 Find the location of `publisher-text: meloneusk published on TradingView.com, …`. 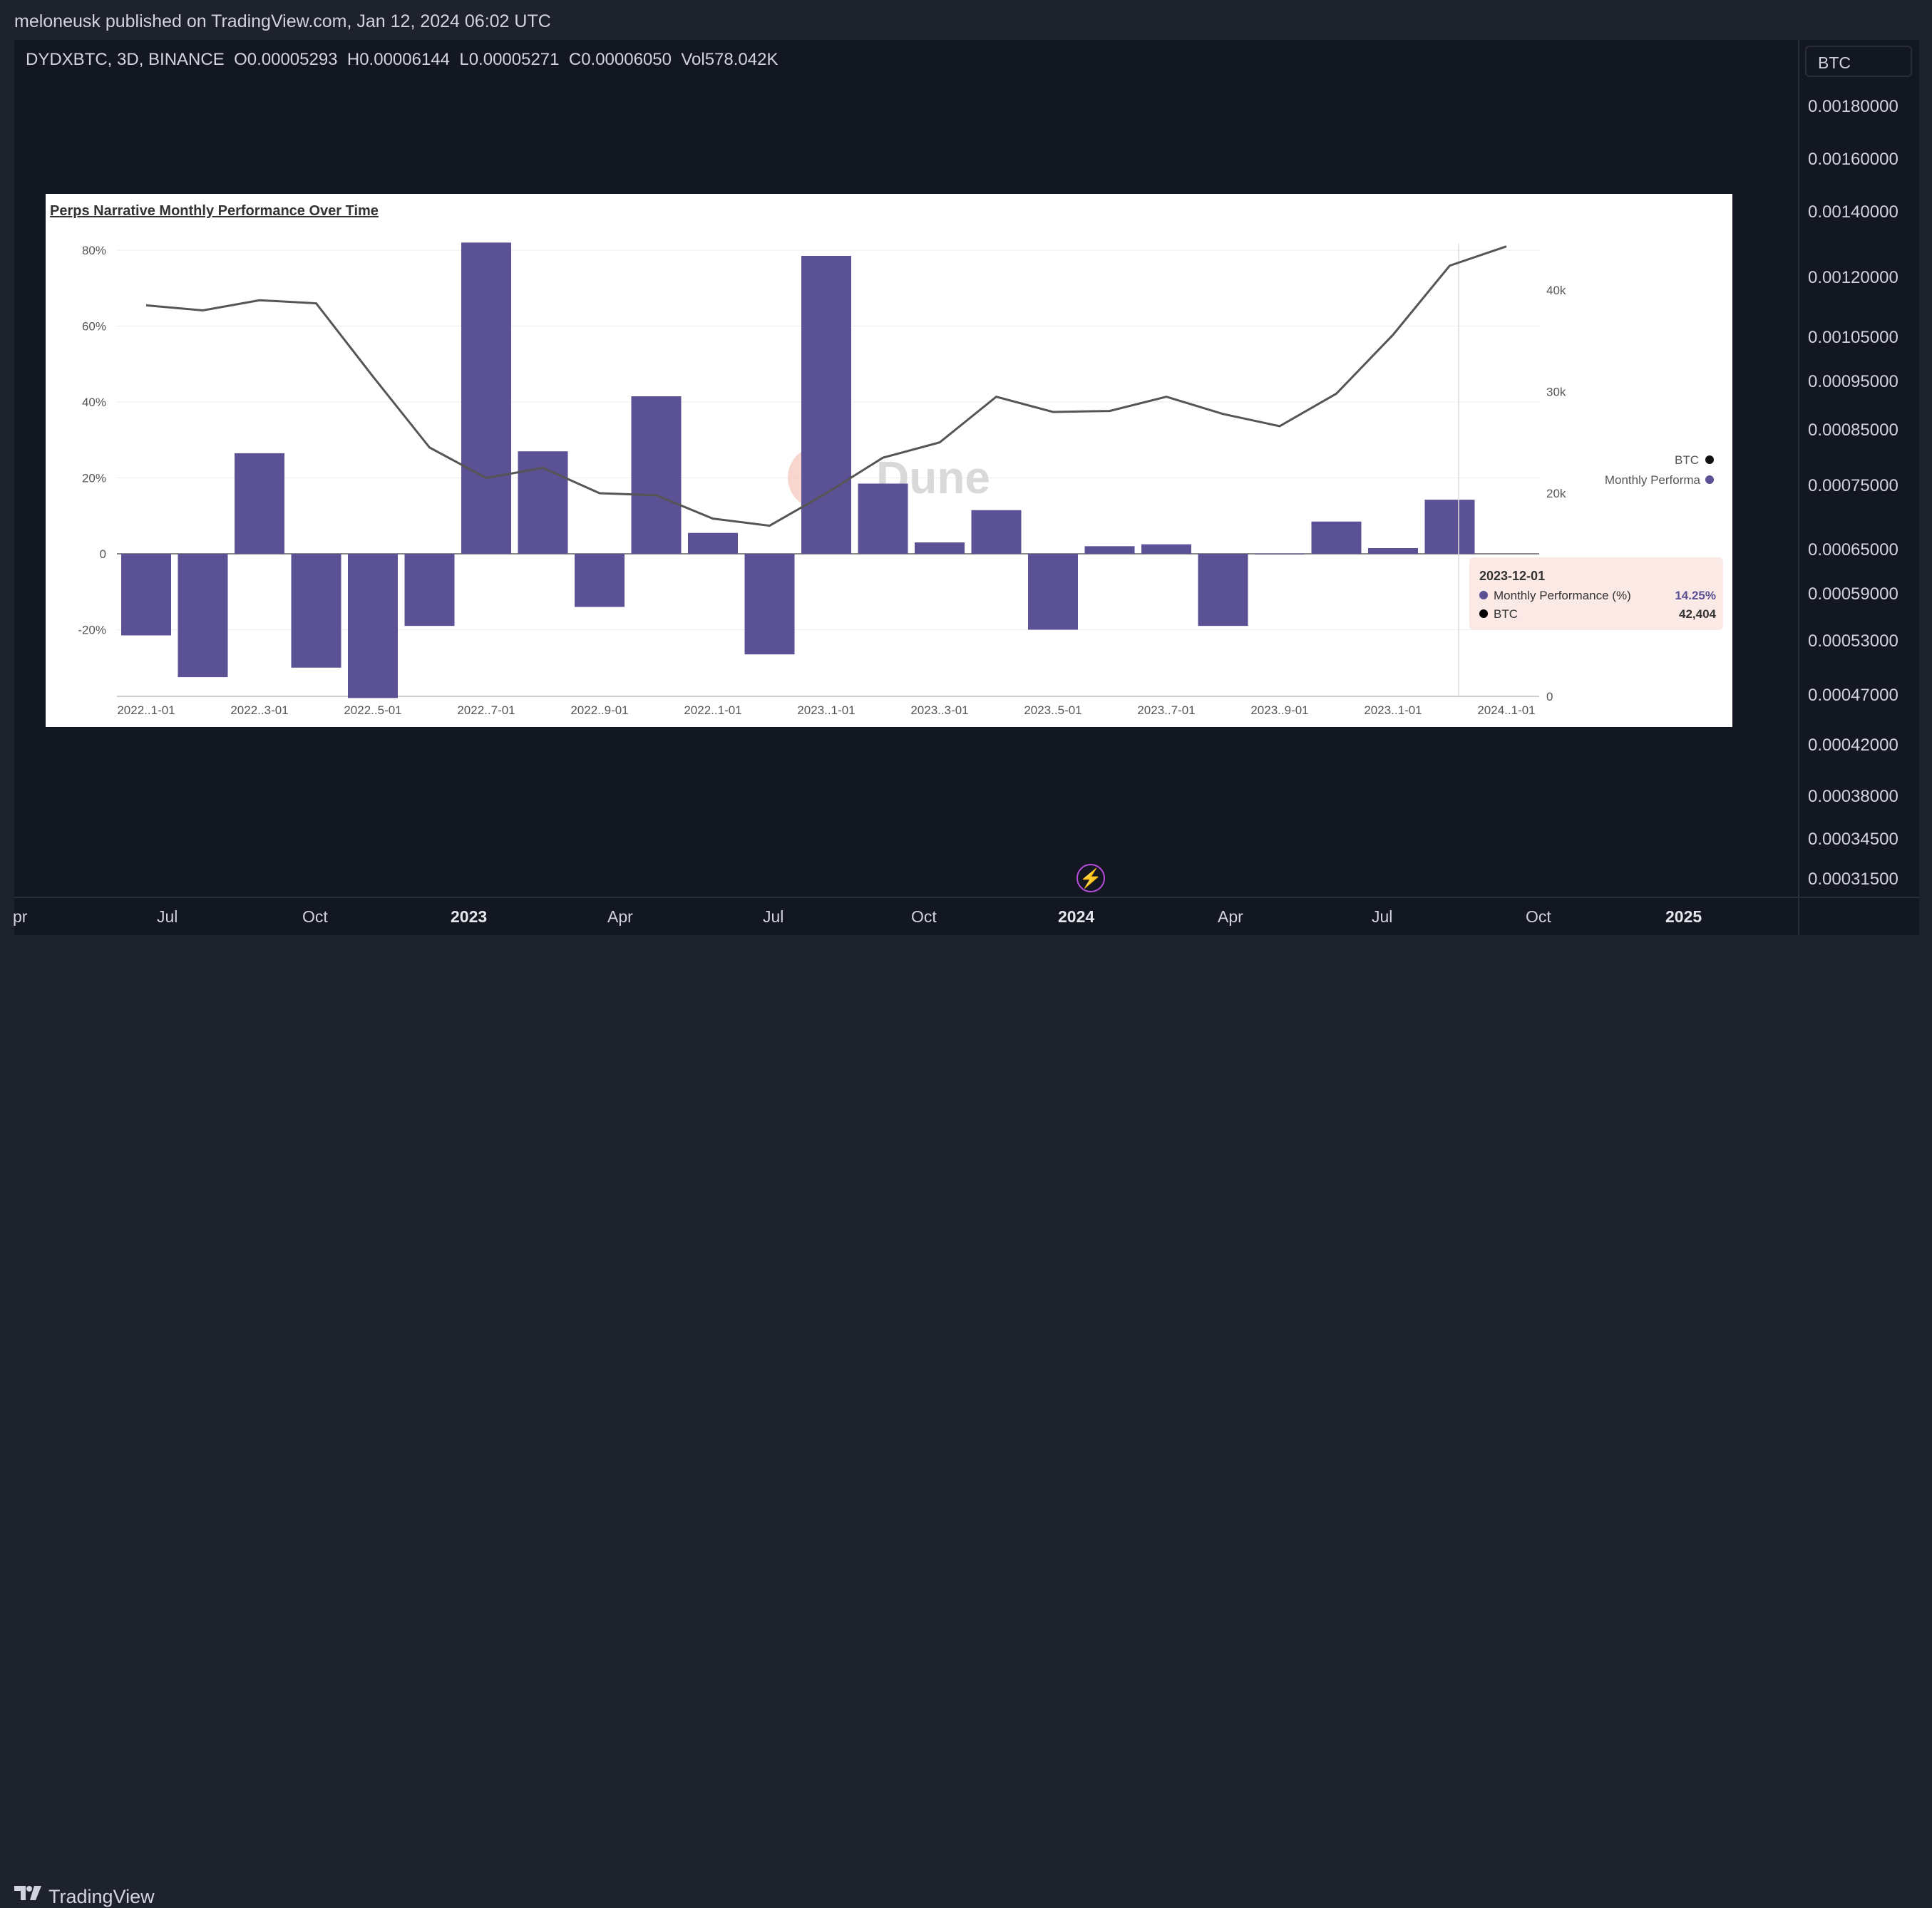

publisher-text: meloneusk published on TradingView.com, … is located at coordinates (282, 21).